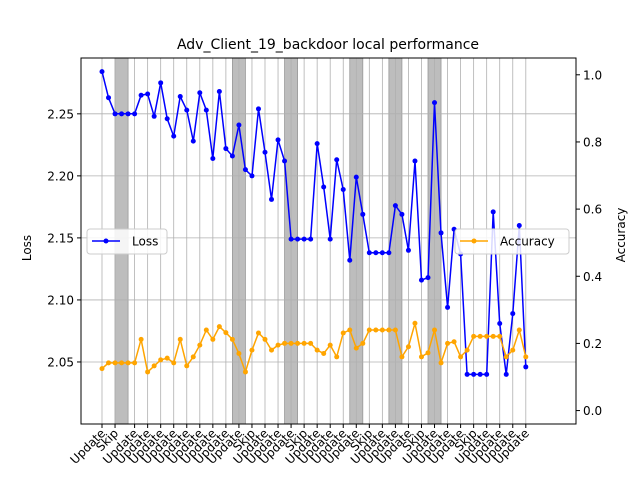 This screenshot has width=640, height=480. Describe the element at coordinates (64, 238) in the screenshot. I see `left-axis-ticks: 2.05 2.10 2.15 2.20 2.25` at that location.